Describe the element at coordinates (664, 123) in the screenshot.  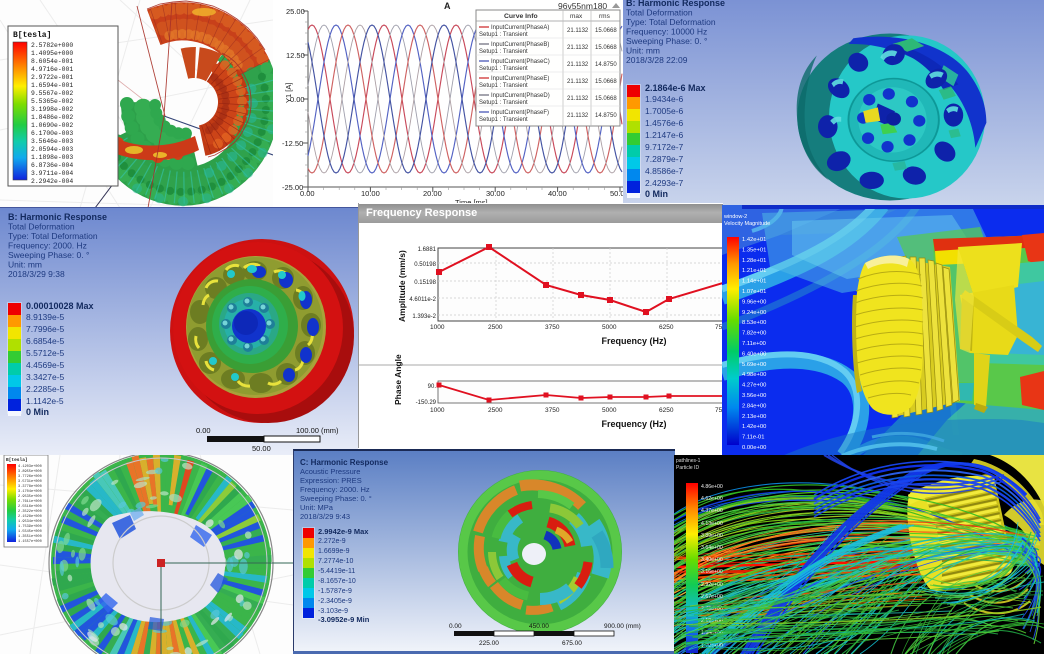
I see `svg-text: 1.4576e-6` at that location.